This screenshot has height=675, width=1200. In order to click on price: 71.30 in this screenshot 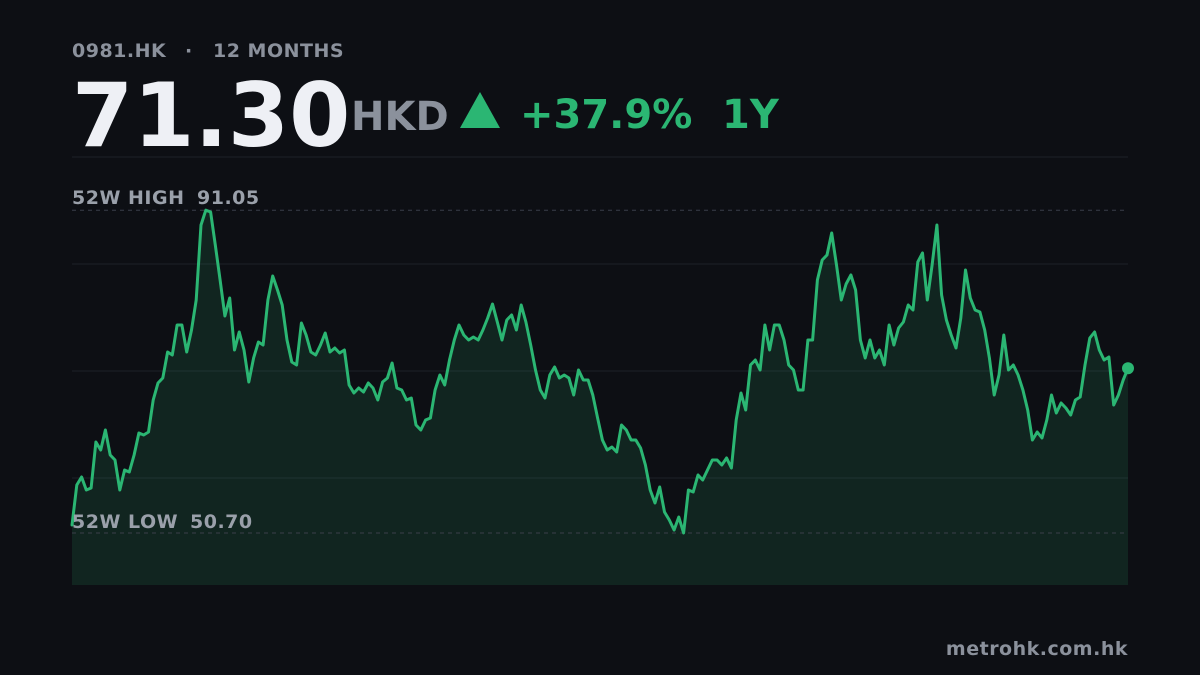, I will do `click(211, 115)`.